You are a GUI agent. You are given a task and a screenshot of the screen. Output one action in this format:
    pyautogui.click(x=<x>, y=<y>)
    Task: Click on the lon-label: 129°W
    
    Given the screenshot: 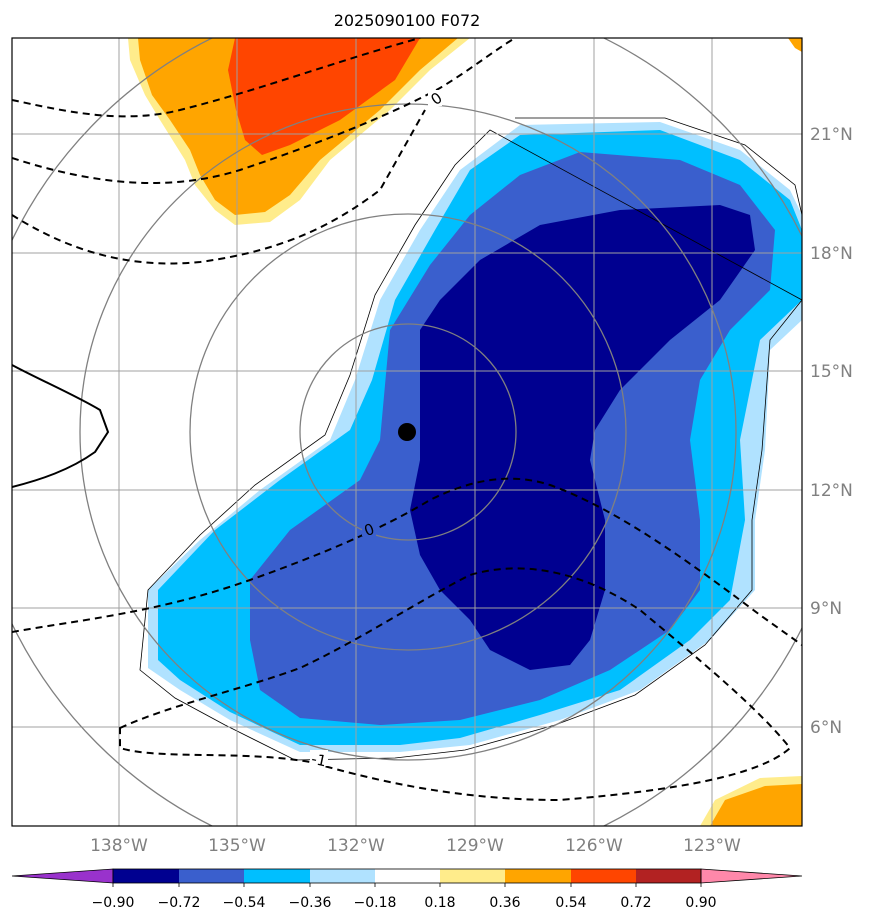 What is the action you would take?
    pyautogui.click(x=475, y=846)
    